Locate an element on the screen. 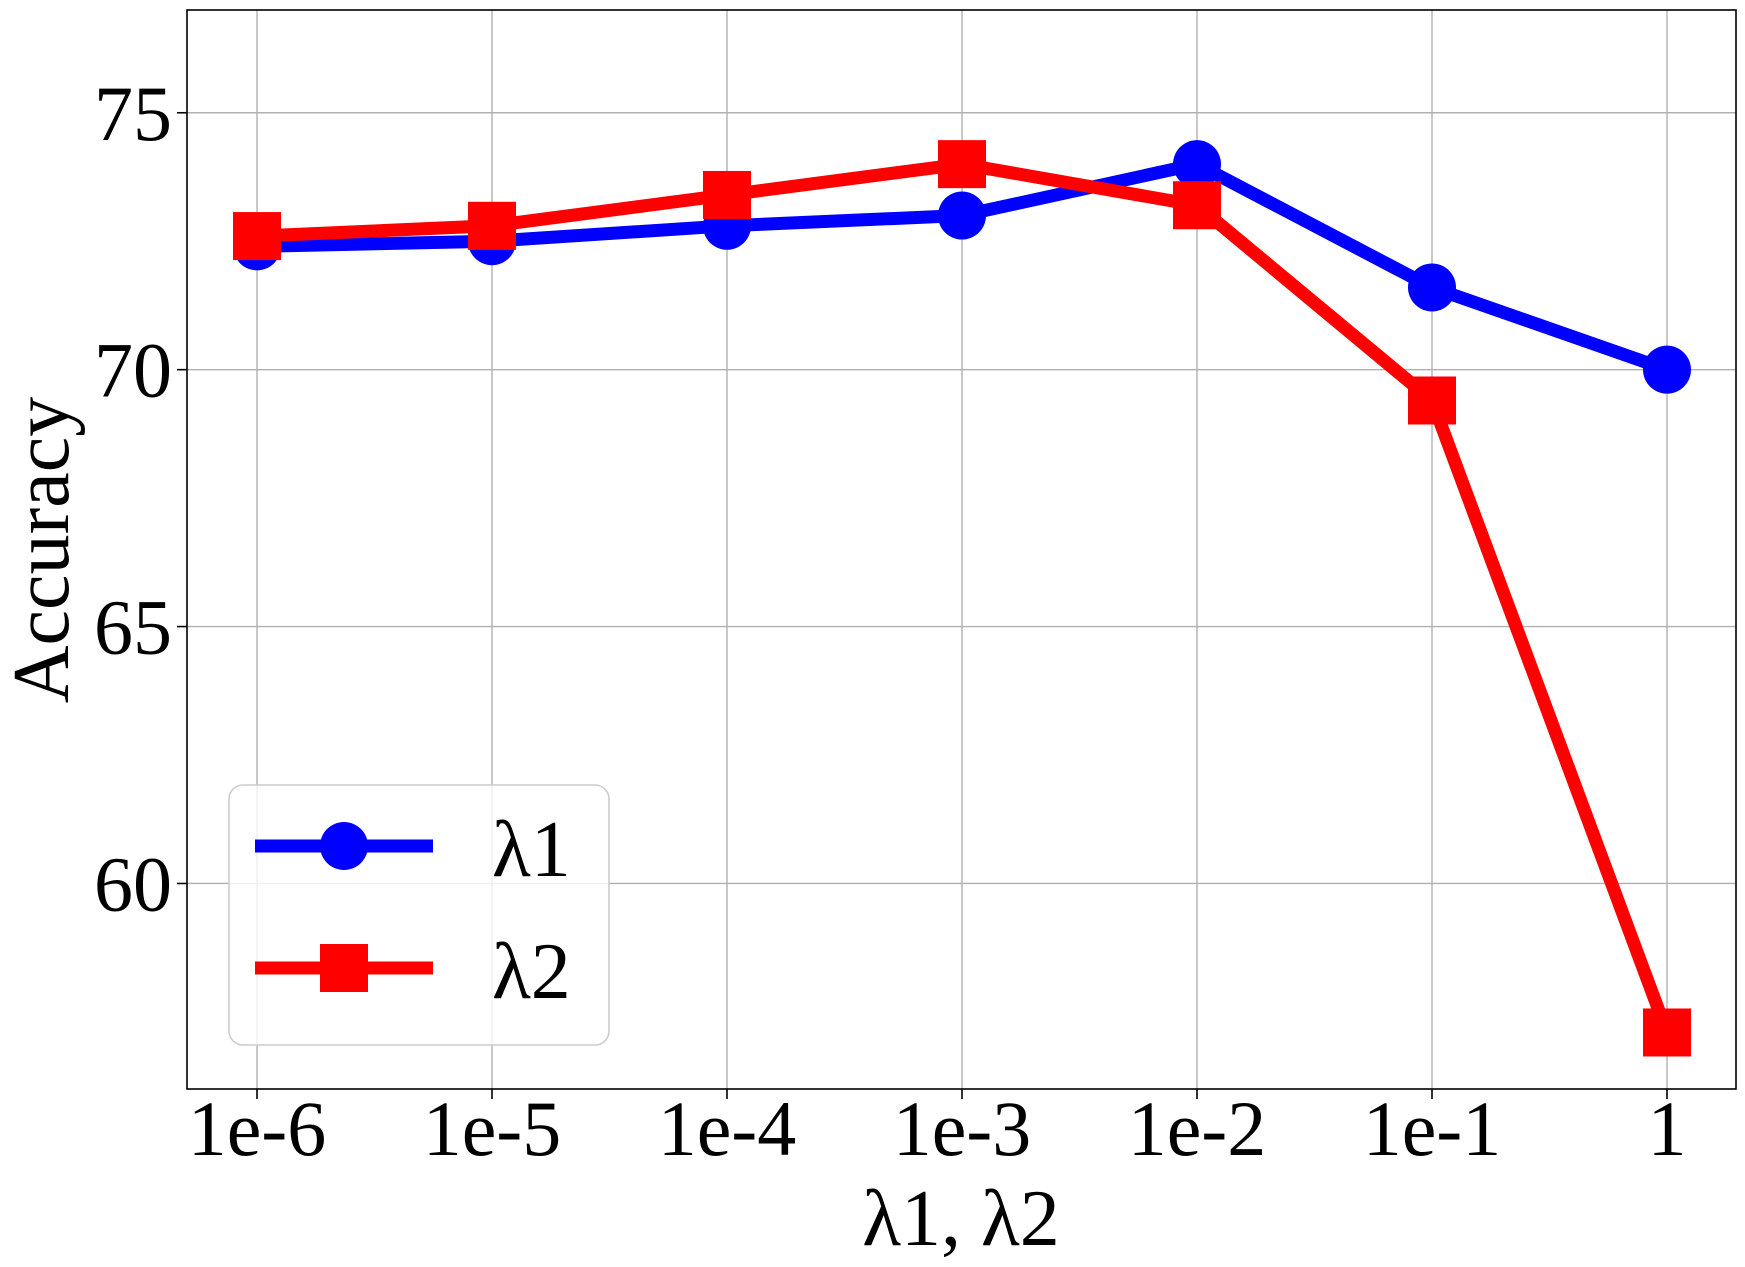 This screenshot has width=1745, height=1267. x-tick-label: 1e-6 is located at coordinates (257, 1128).